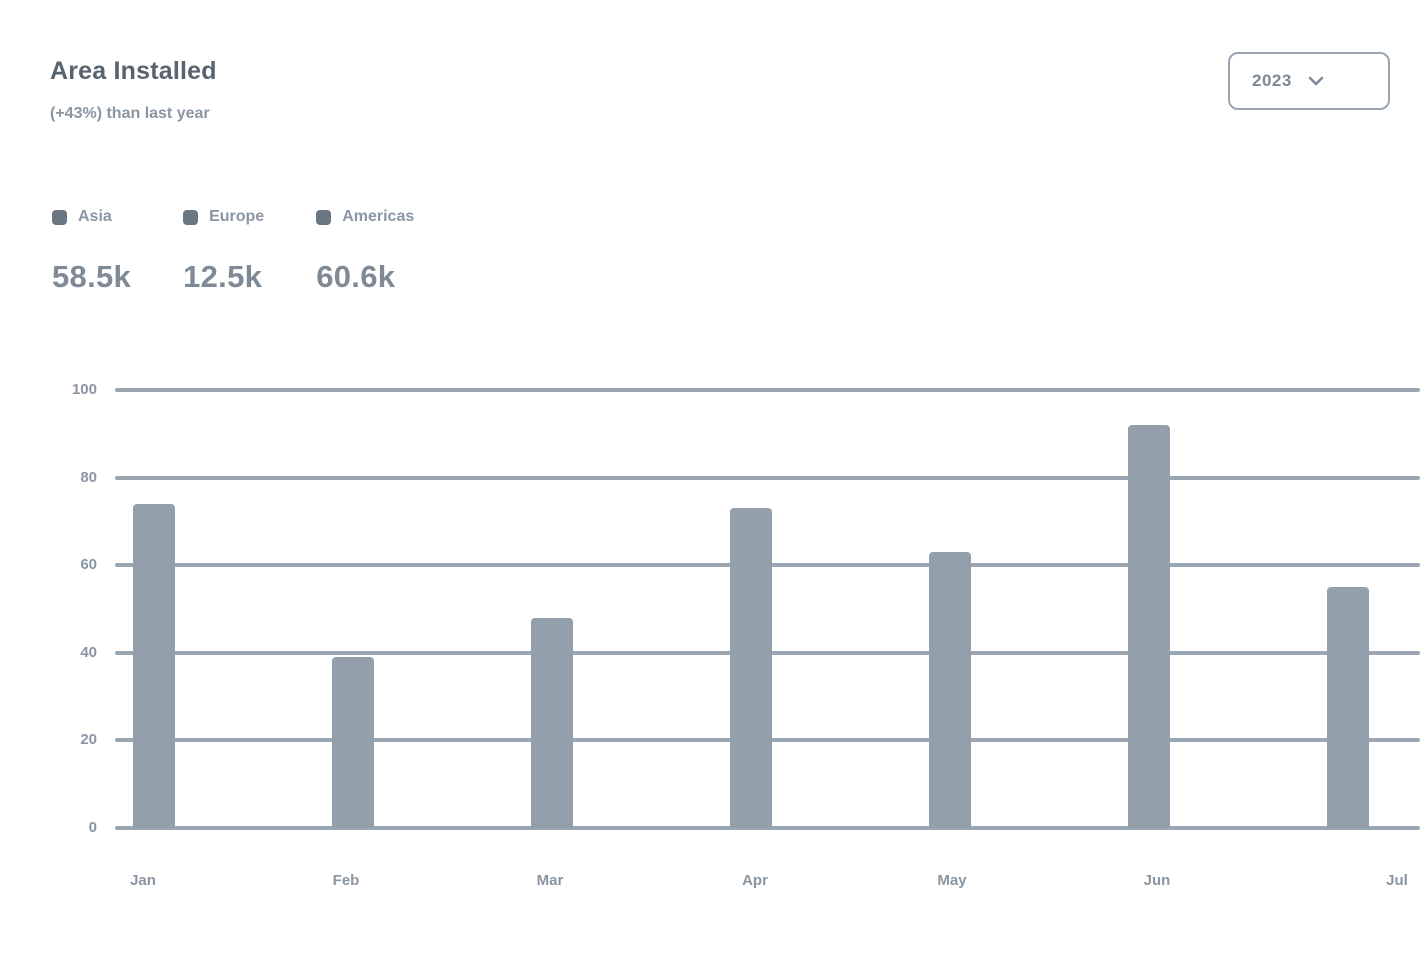  What do you see at coordinates (88, 477) in the screenshot?
I see `y-axis-label: 80` at bounding box center [88, 477].